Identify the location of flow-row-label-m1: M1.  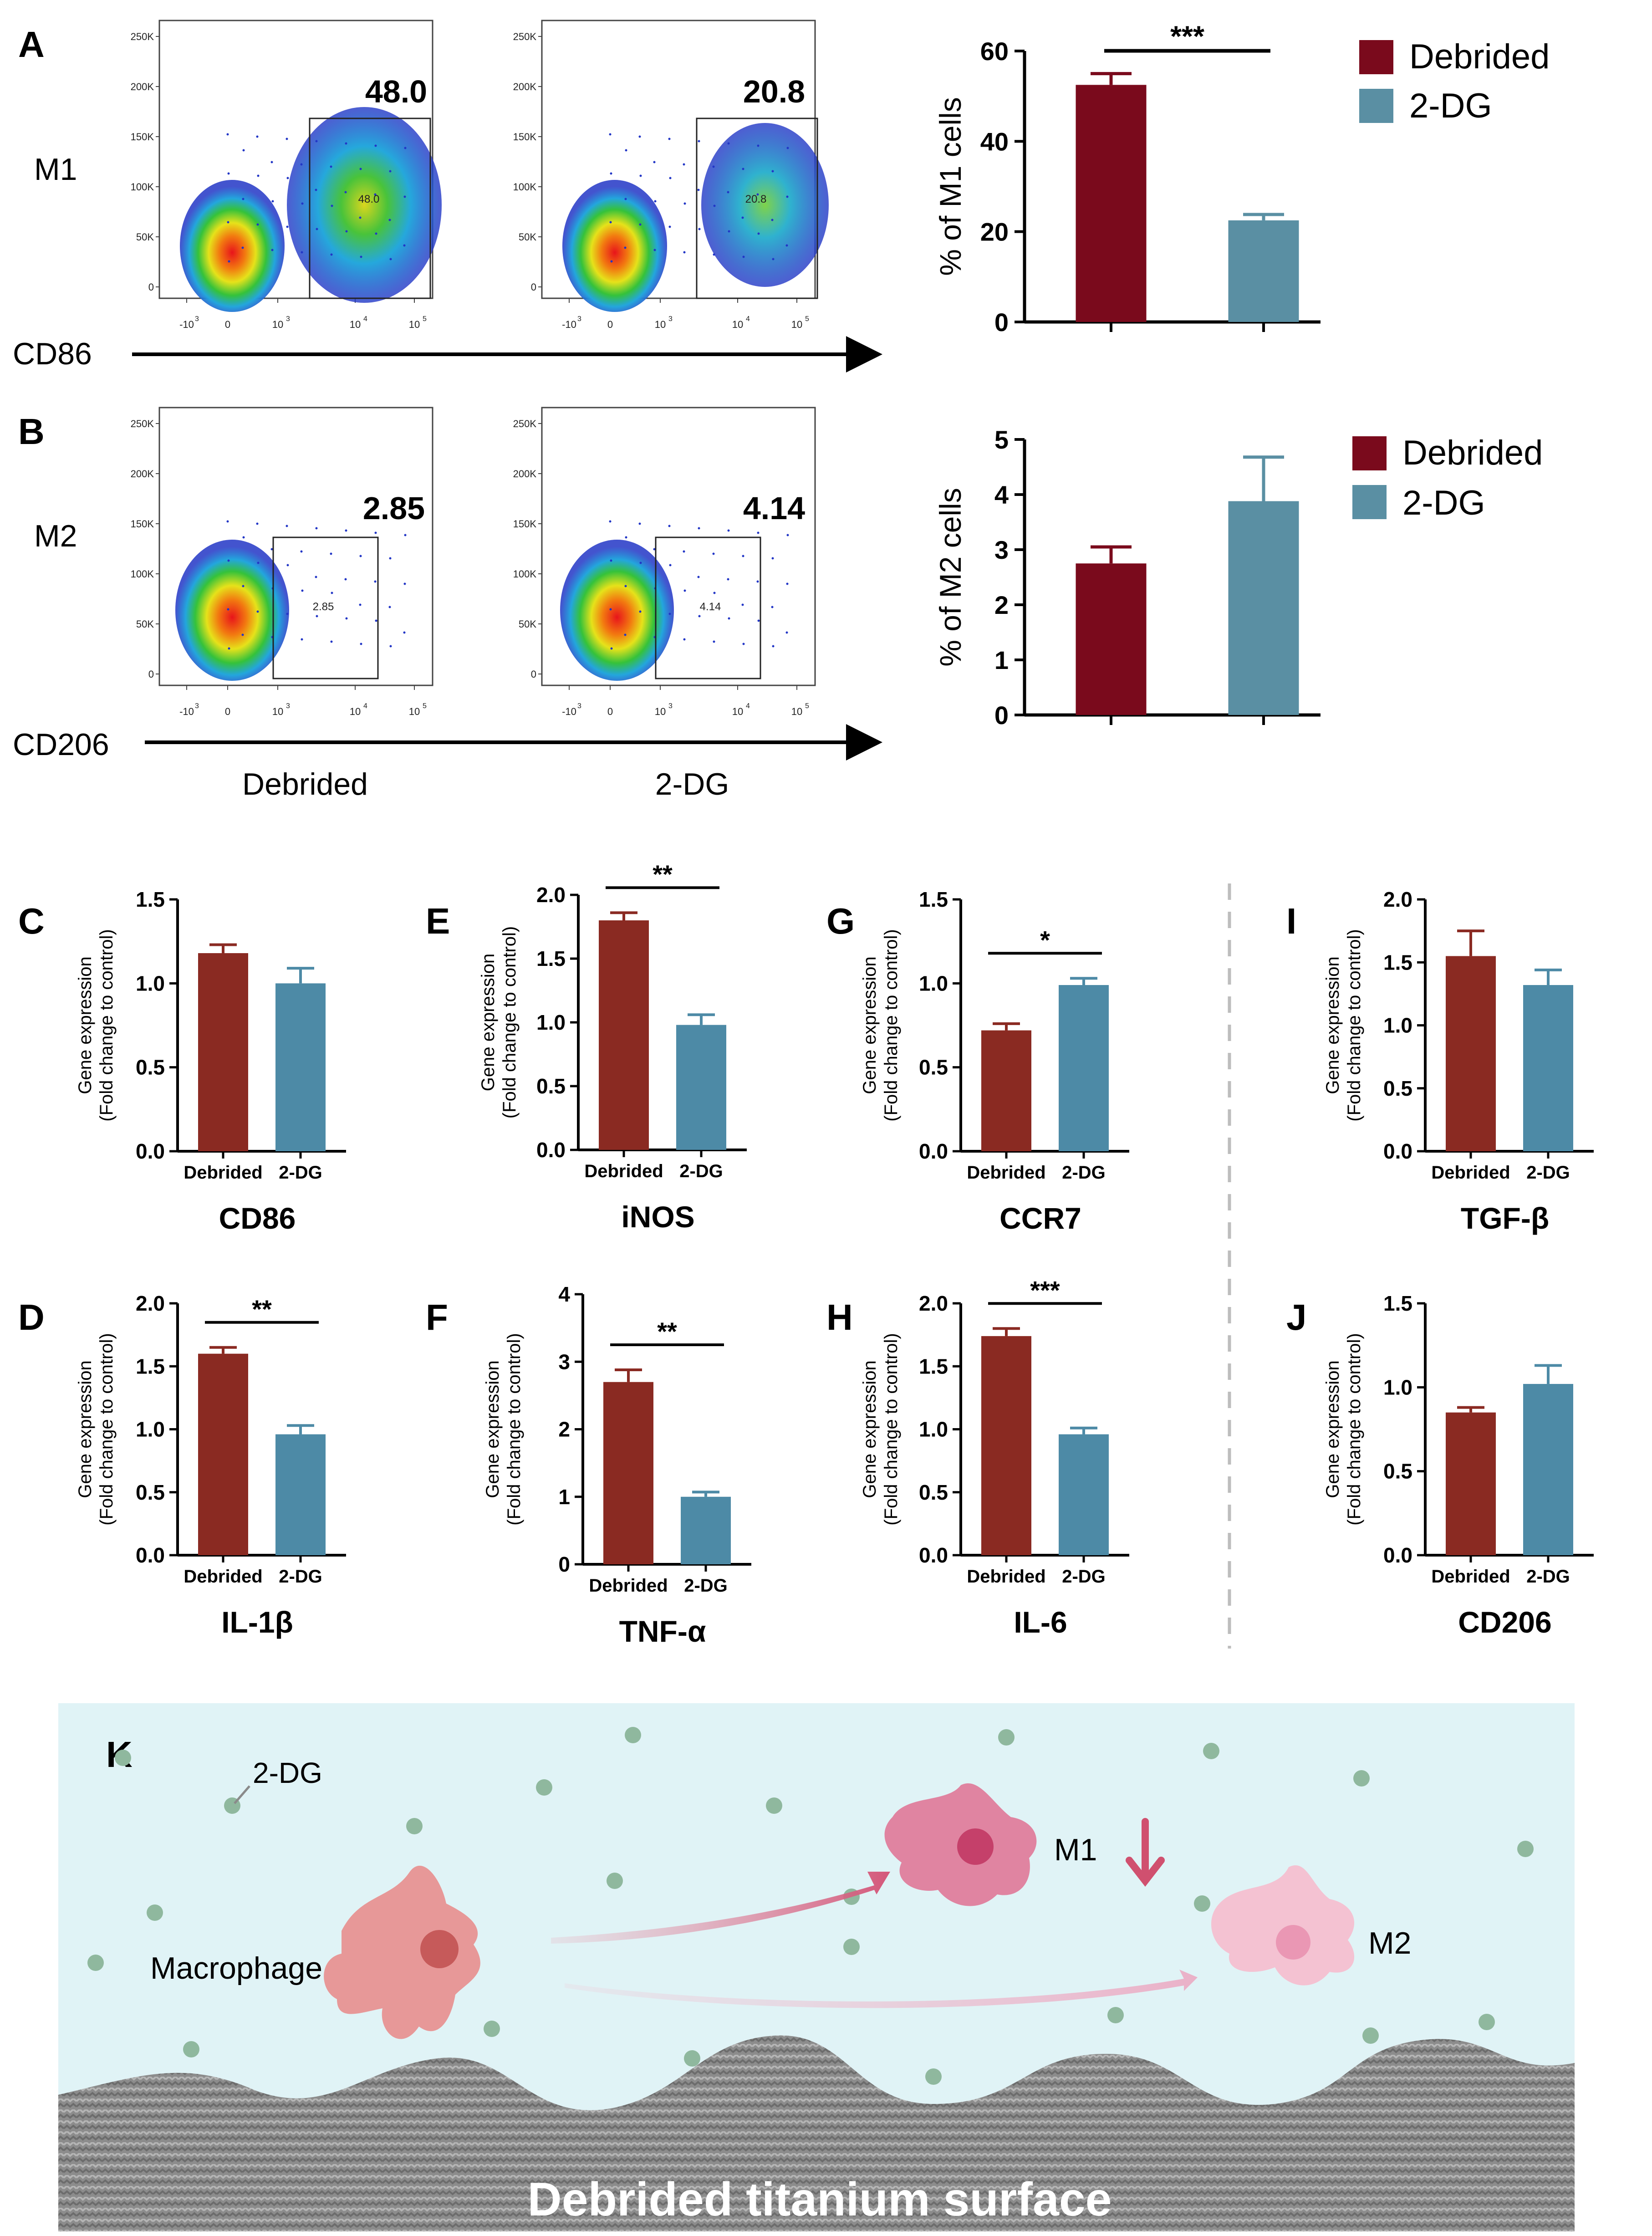
(55, 169).